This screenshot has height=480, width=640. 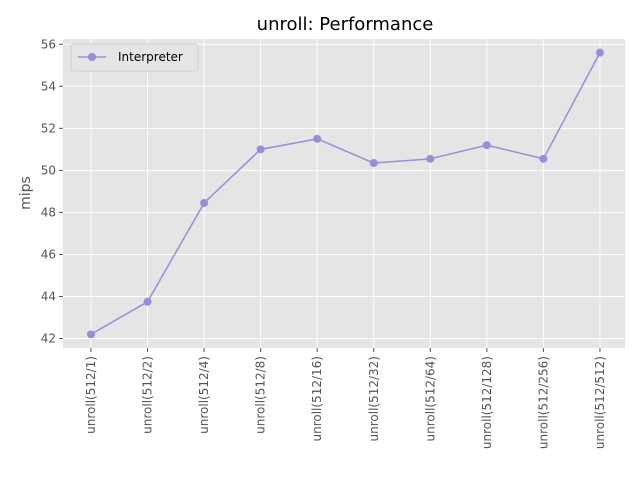 I want to click on chart-title: unroll: Performance, so click(x=345, y=24).